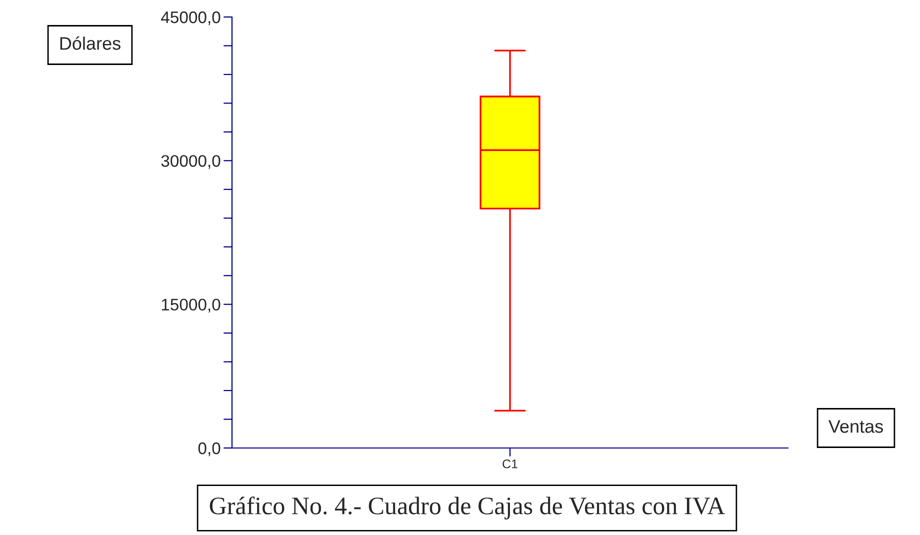 The image size is (920, 535). Describe the element at coordinates (855, 426) in the screenshot. I see `x-axis-title: Ventas` at that location.